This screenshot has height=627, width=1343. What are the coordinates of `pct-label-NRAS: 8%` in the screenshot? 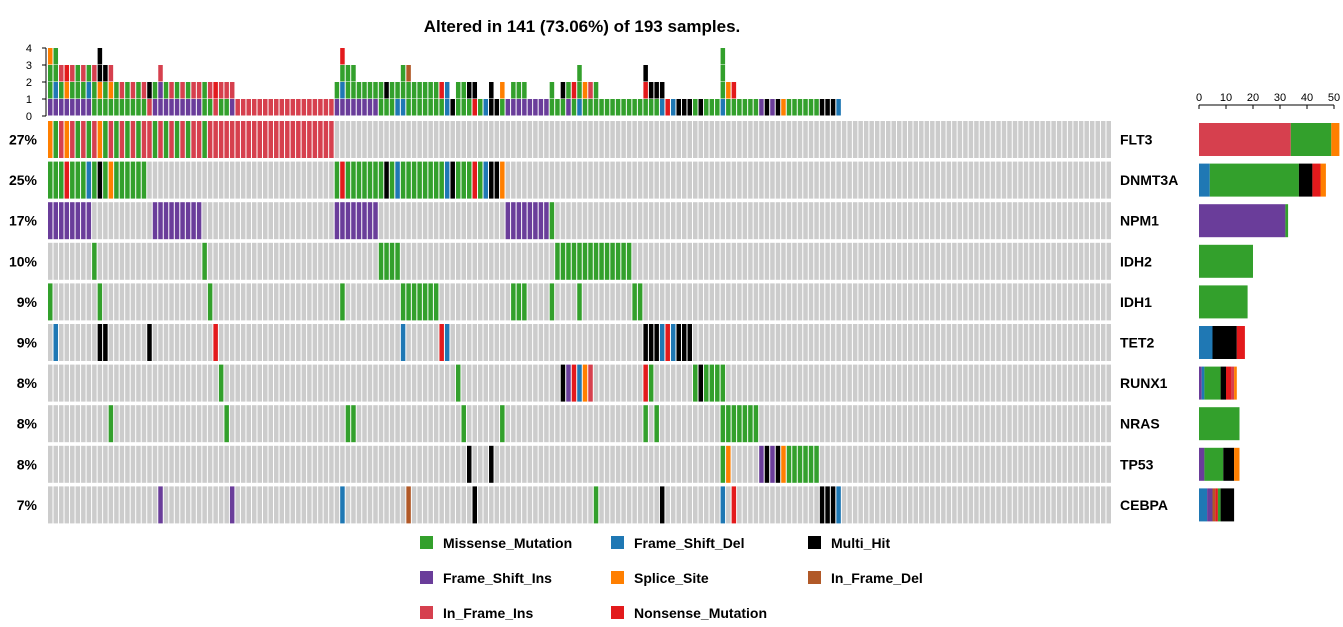 It's located at (27, 424).